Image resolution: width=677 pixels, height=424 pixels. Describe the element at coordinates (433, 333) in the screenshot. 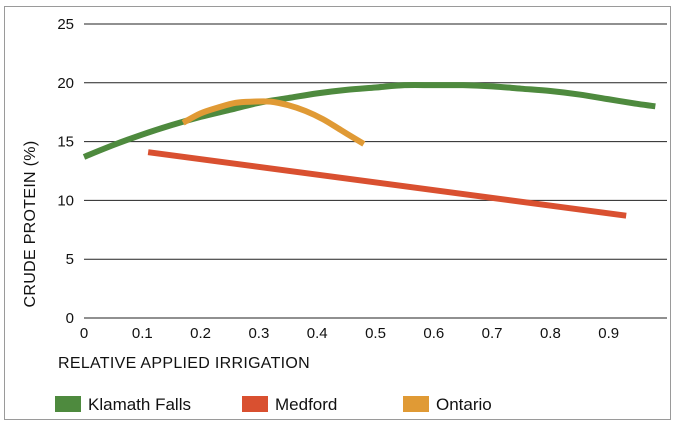

I see `x-tick-label: 0.6` at that location.